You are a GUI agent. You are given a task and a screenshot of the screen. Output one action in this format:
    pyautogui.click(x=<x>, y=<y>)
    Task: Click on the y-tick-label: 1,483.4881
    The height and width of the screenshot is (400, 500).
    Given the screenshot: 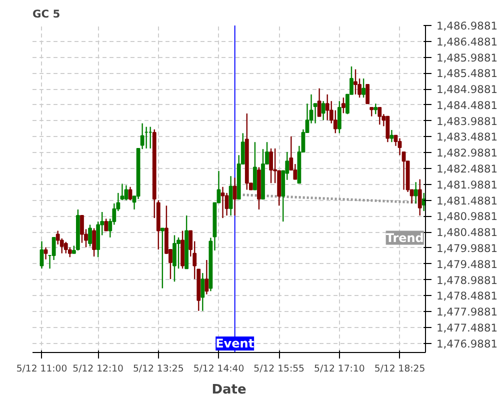 What is the action you would take?
    pyautogui.click(x=467, y=137)
    